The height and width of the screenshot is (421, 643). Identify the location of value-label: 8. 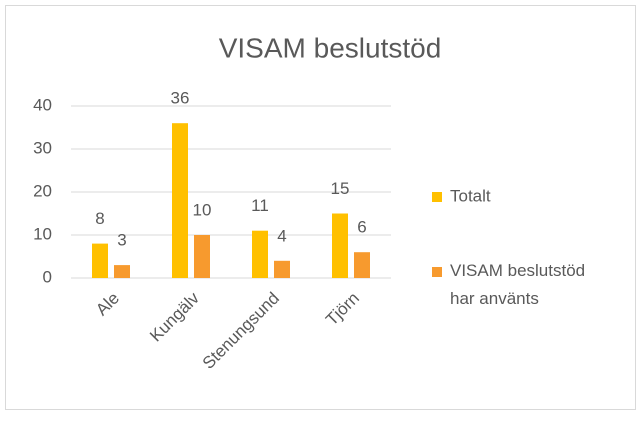
(99, 218).